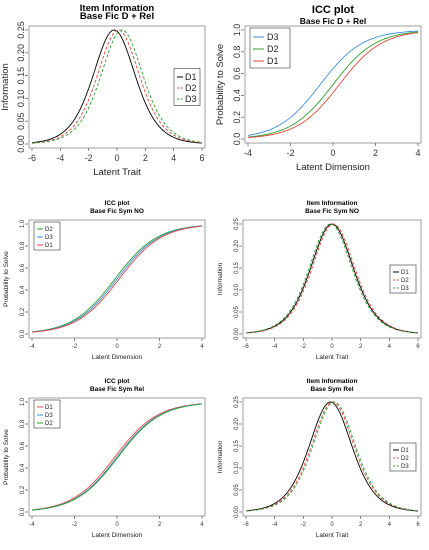 The image size is (429, 550). What do you see at coordinates (21, 30) in the screenshot?
I see `y-tick-label: 0.25` at bounding box center [21, 30].